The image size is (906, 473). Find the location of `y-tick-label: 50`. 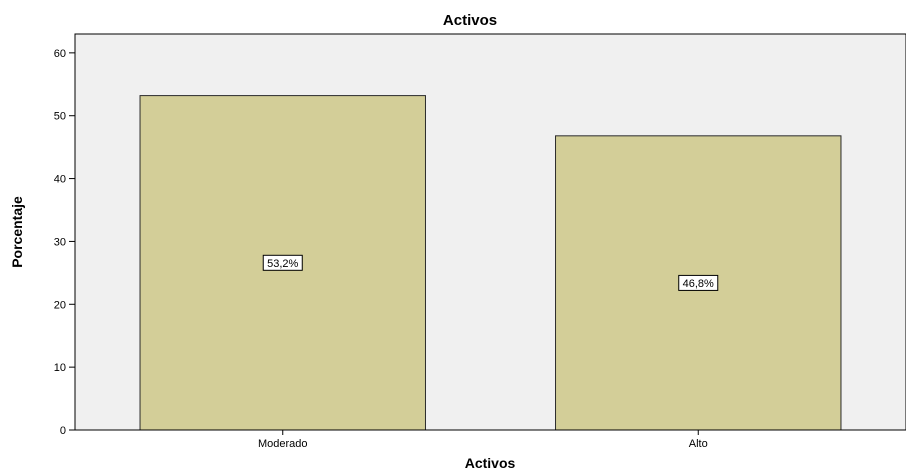

y-tick-label: 50 is located at coordinates (60, 117).